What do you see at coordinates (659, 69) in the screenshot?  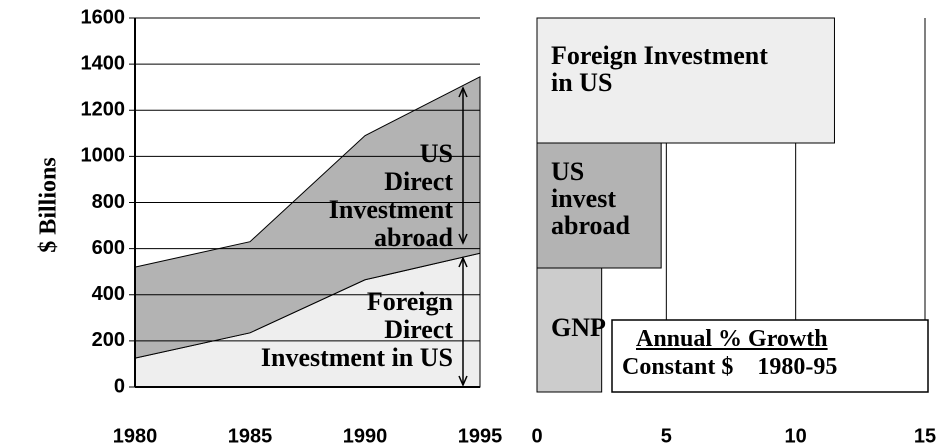 I see `bar-label: Foreign Investment in US` at bounding box center [659, 69].